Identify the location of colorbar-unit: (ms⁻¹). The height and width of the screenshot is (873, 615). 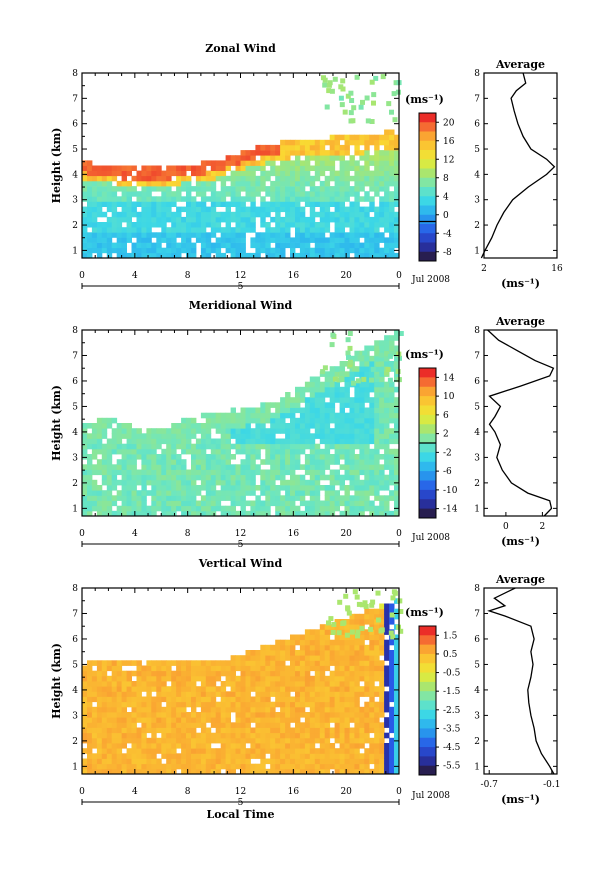
(424, 99).